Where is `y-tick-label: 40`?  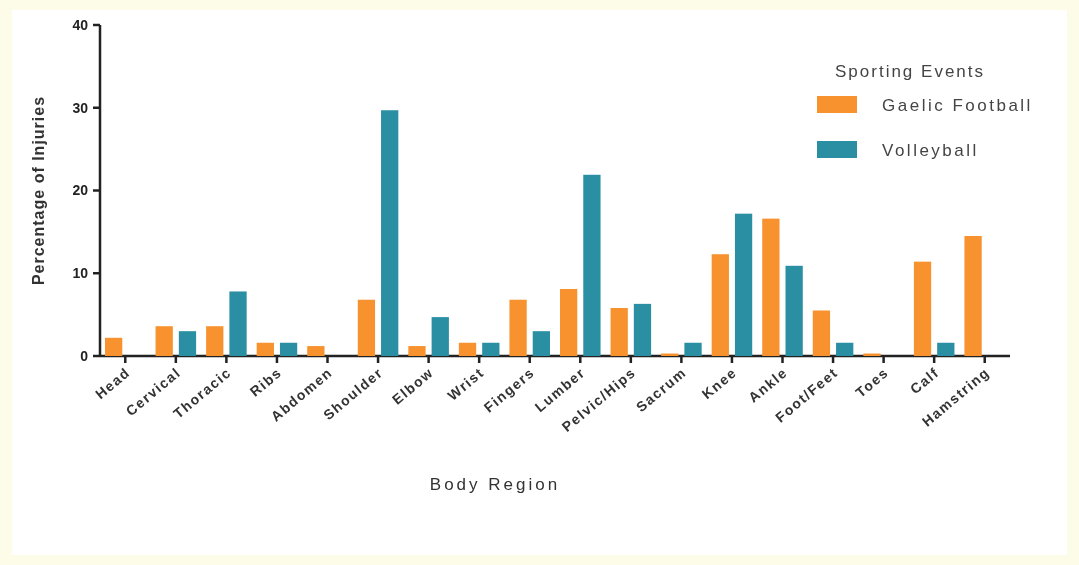
y-tick-label: 40 is located at coordinates (80, 24).